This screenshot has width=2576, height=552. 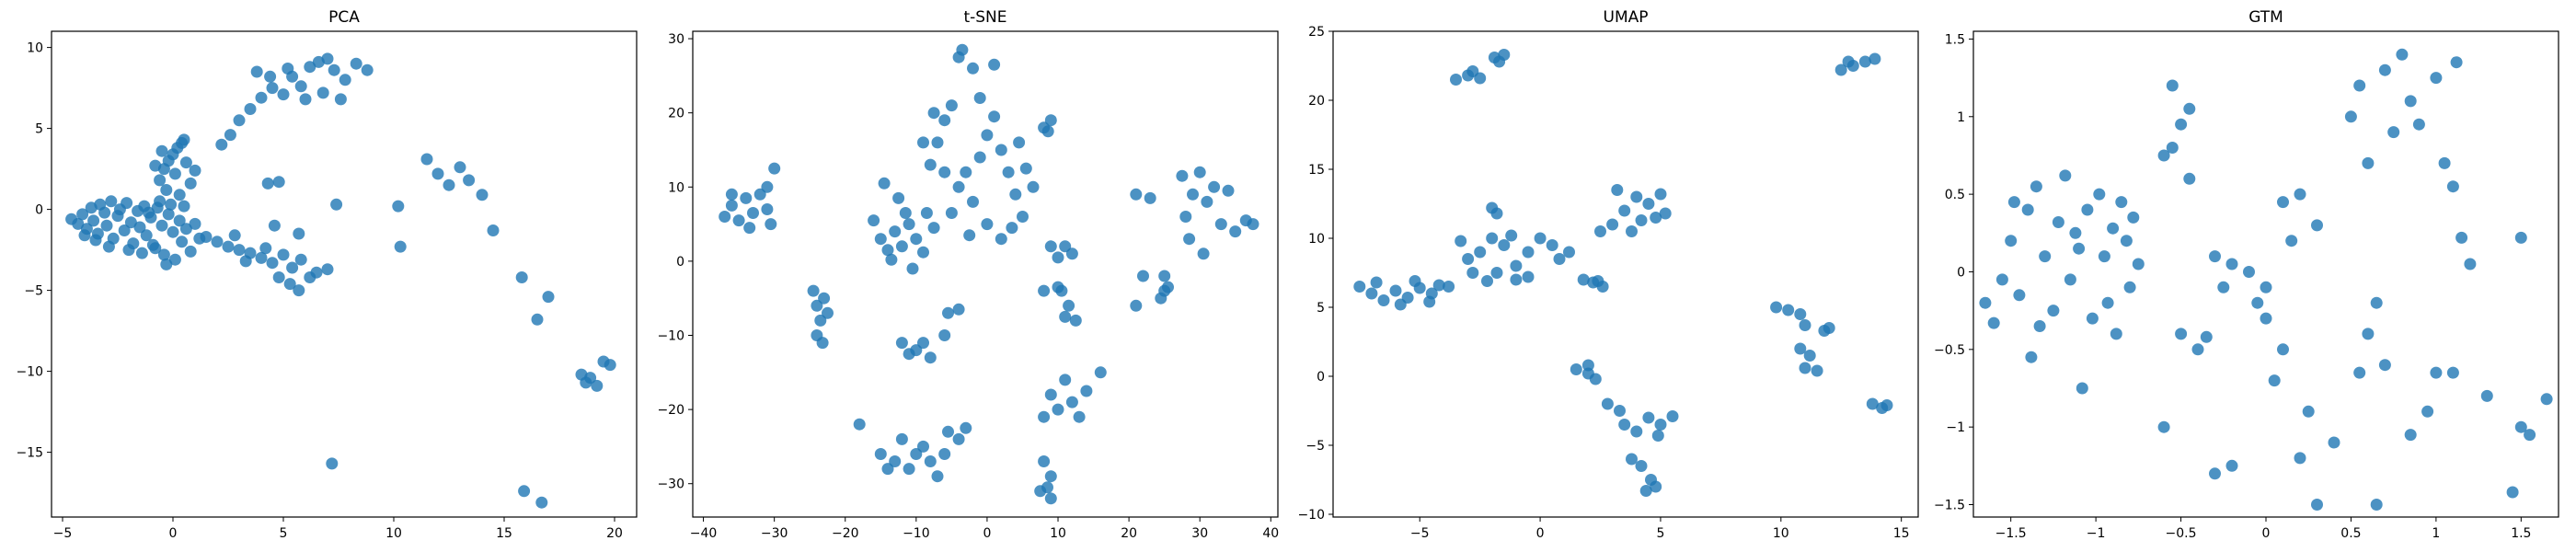 I want to click on y-tick-label: −10, so click(x=1311, y=515).